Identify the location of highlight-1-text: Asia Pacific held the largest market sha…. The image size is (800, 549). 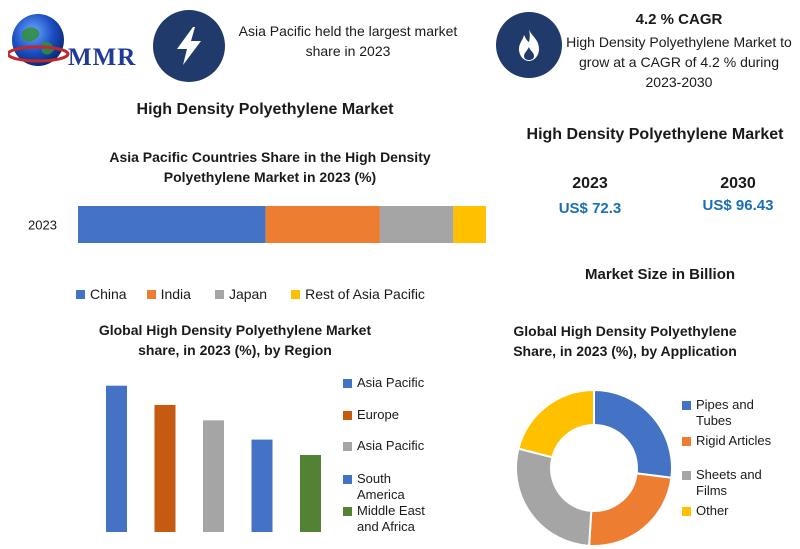
(348, 41).